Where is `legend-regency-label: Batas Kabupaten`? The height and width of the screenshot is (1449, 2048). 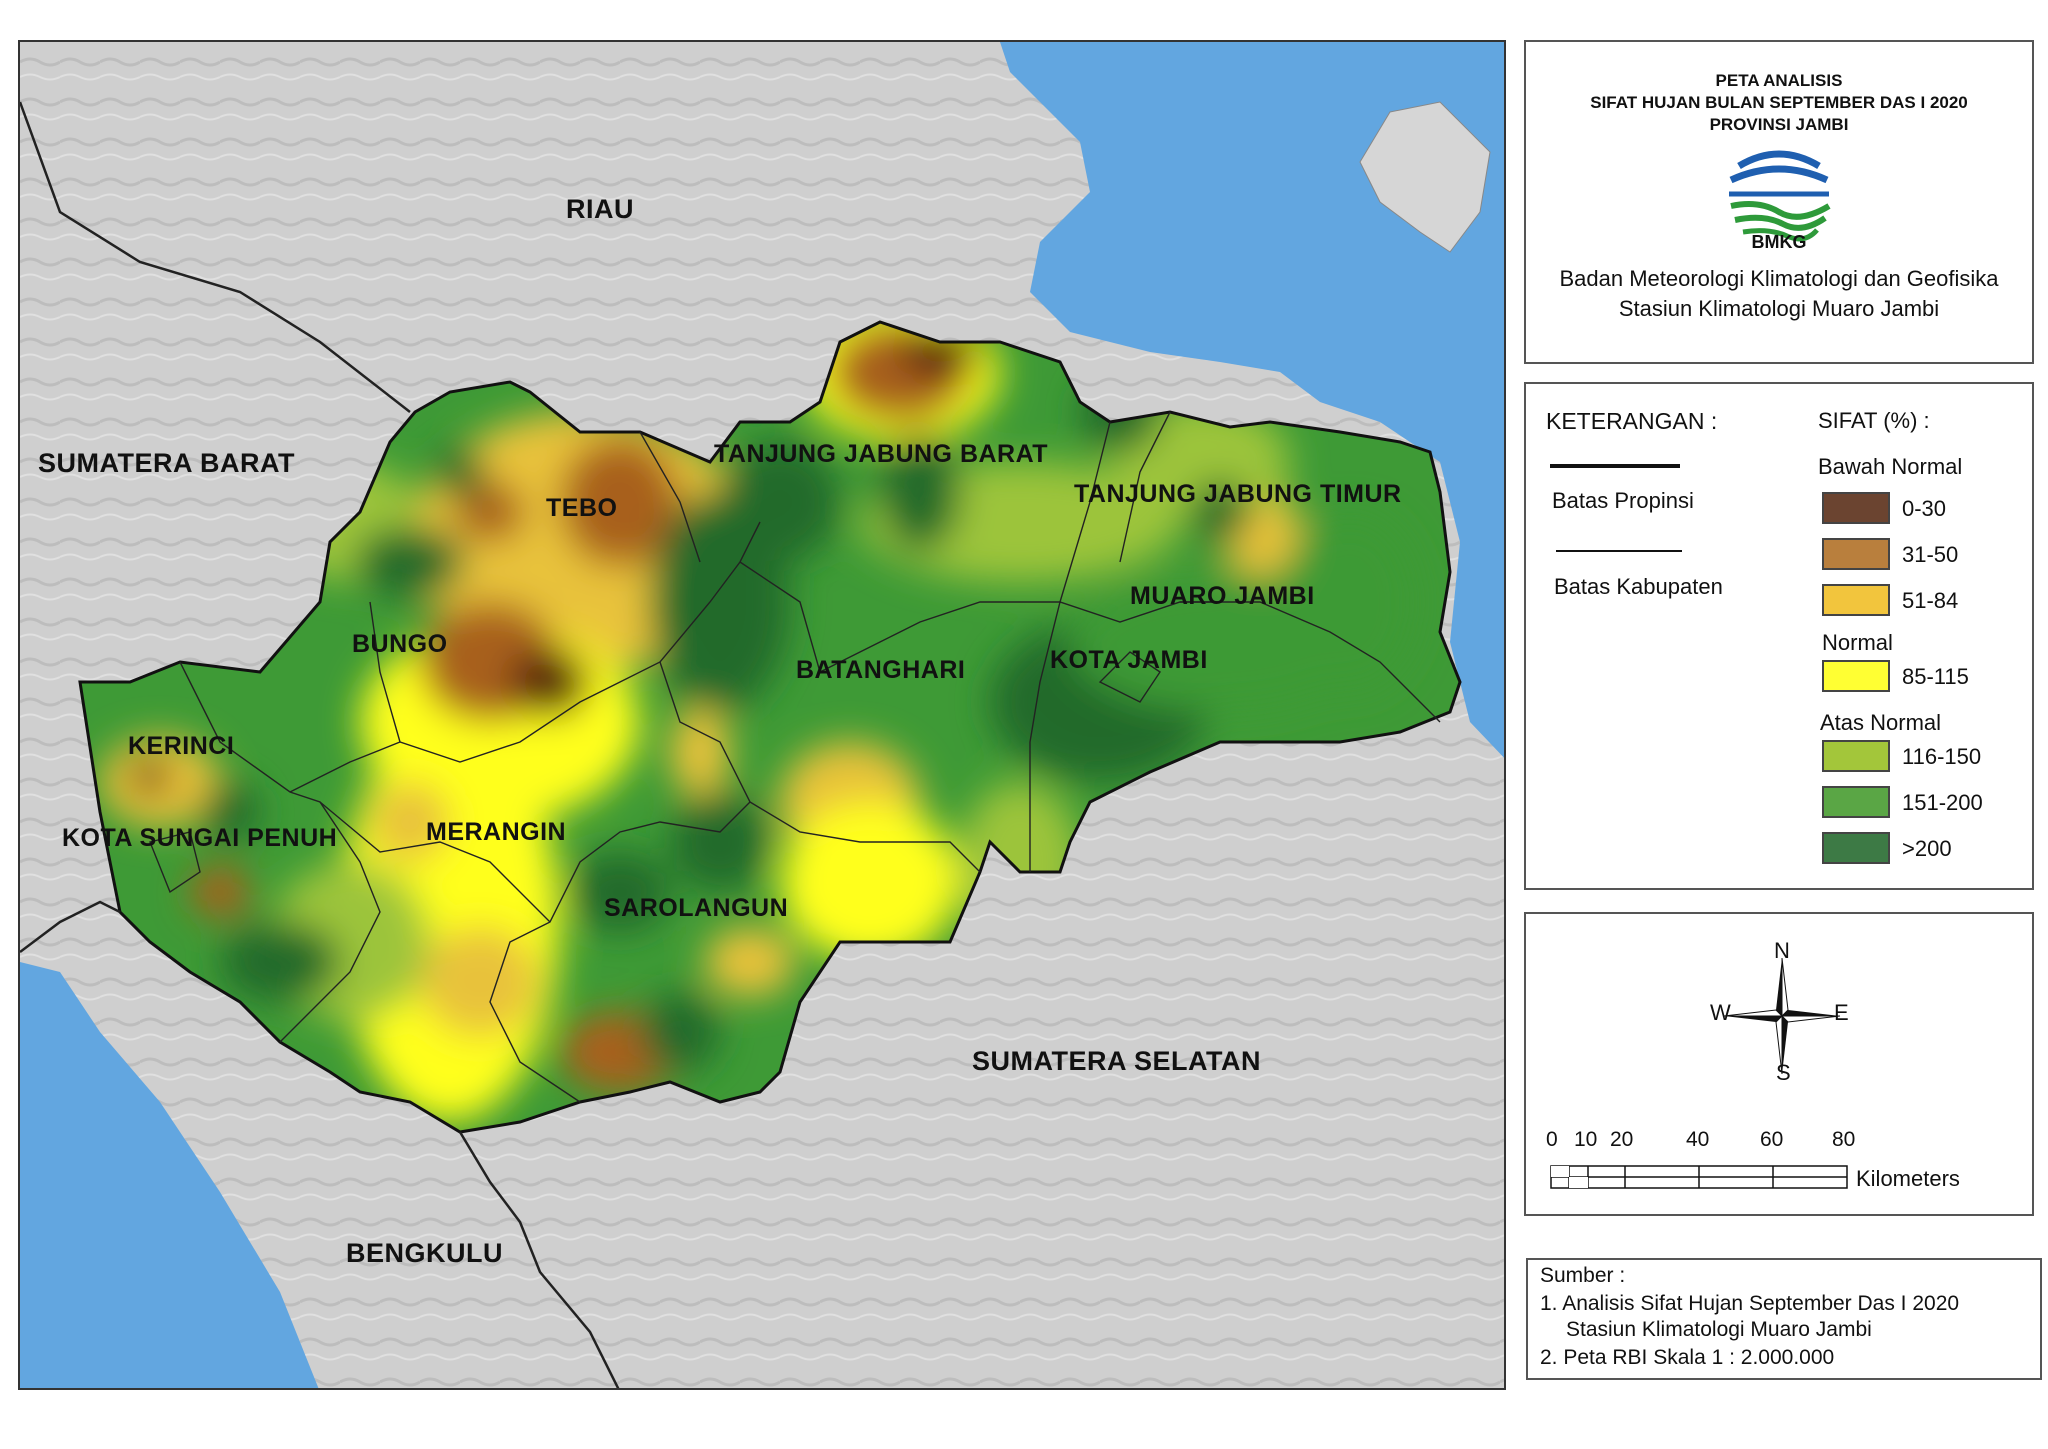
legend-regency-label: Batas Kabupaten is located at coordinates (1638, 586).